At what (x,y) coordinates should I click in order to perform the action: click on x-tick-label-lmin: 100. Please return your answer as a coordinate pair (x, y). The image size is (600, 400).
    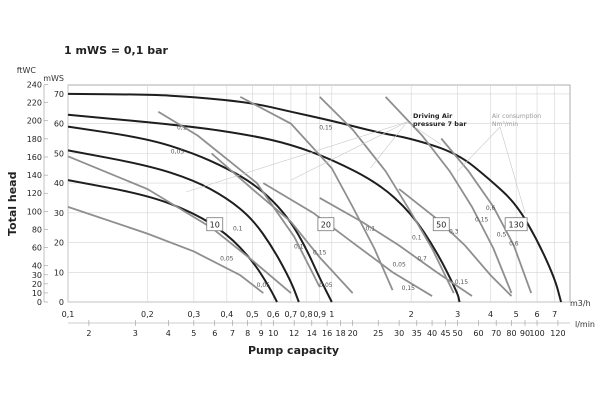
    Looking at the image, I should click on (536, 333).